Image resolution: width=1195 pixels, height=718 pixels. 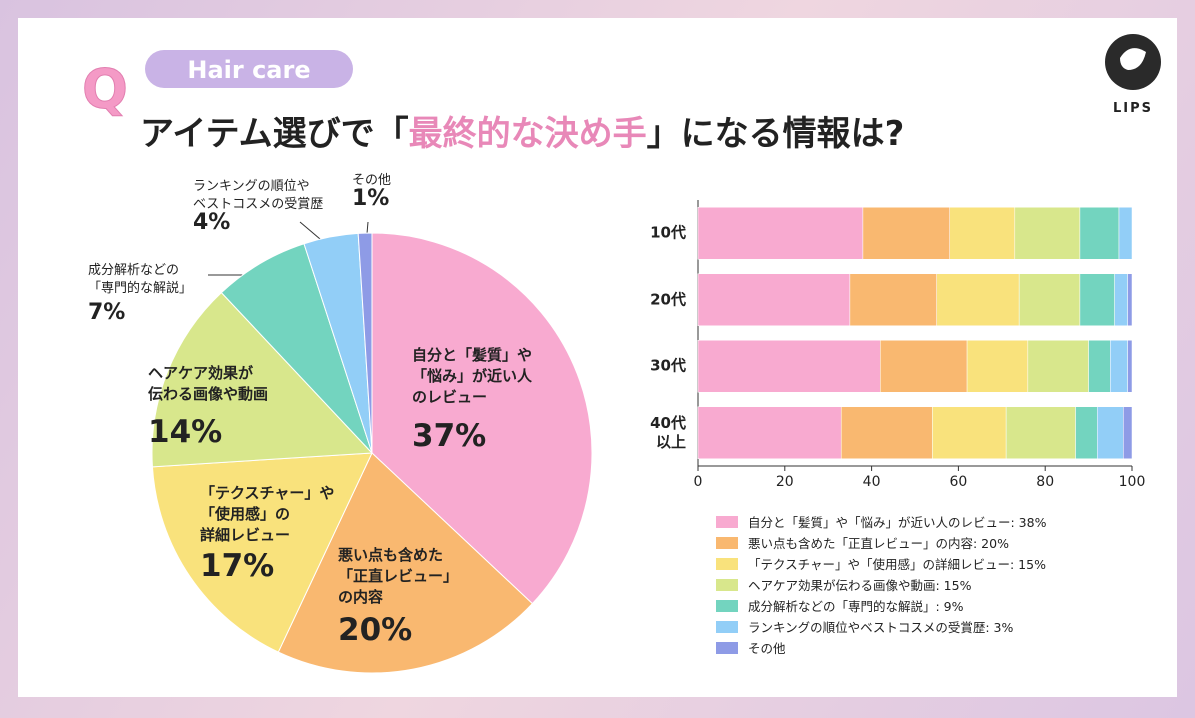 I want to click on badge: Hair care, so click(x=248, y=70).